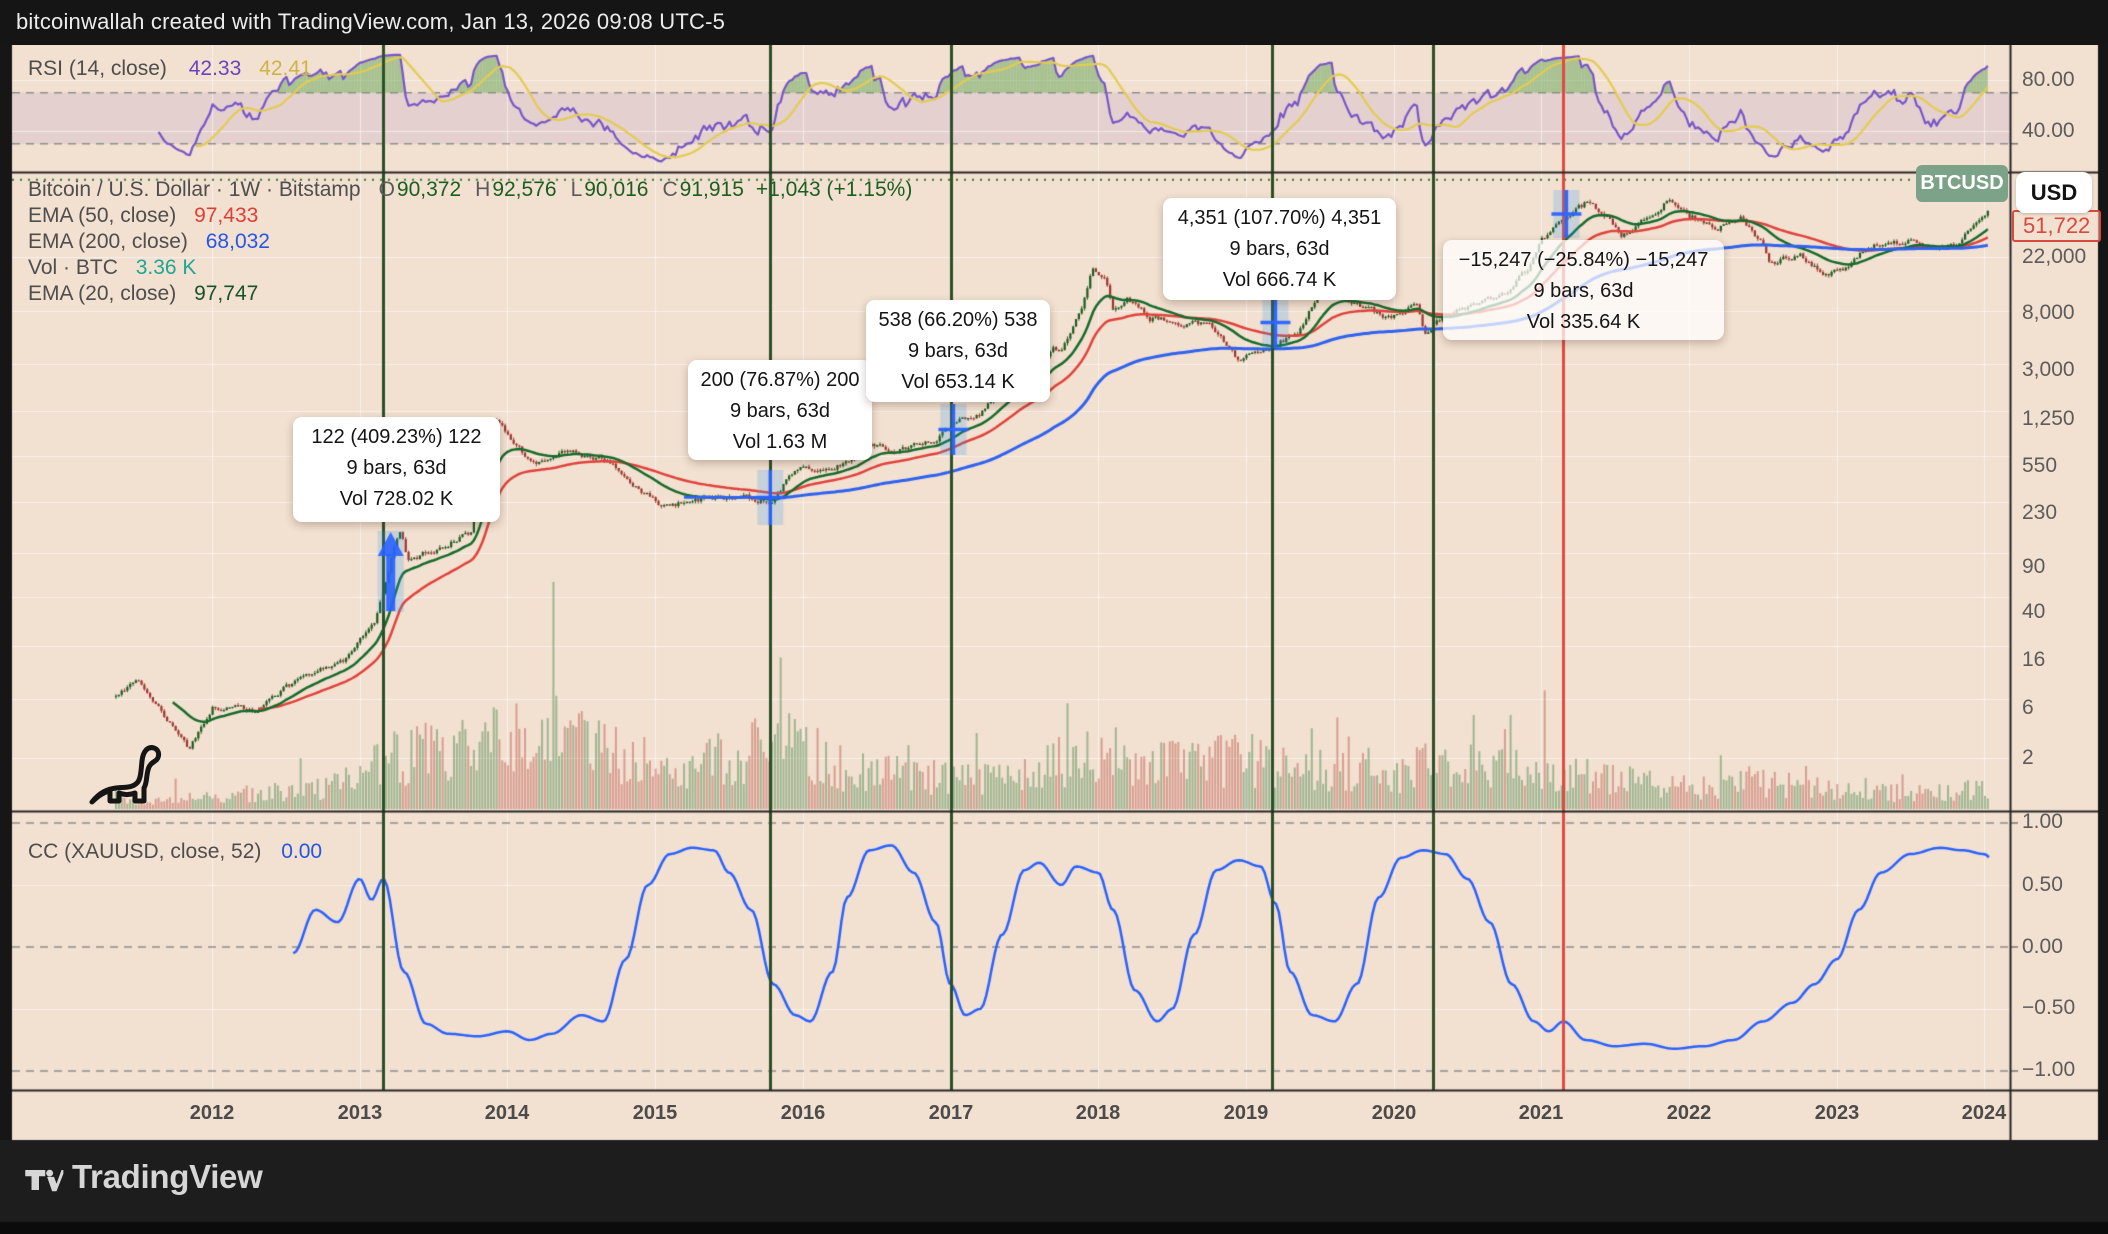 This screenshot has height=1234, width=2108. What do you see at coordinates (1984, 1113) in the screenshot?
I see `year-label: 2024` at bounding box center [1984, 1113].